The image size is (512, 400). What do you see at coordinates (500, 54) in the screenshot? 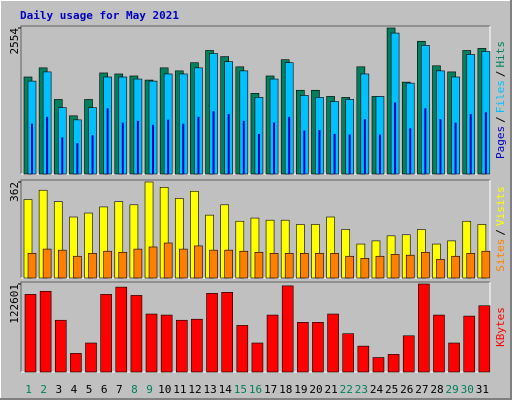
I see `legend-entry: Hits` at bounding box center [500, 54].